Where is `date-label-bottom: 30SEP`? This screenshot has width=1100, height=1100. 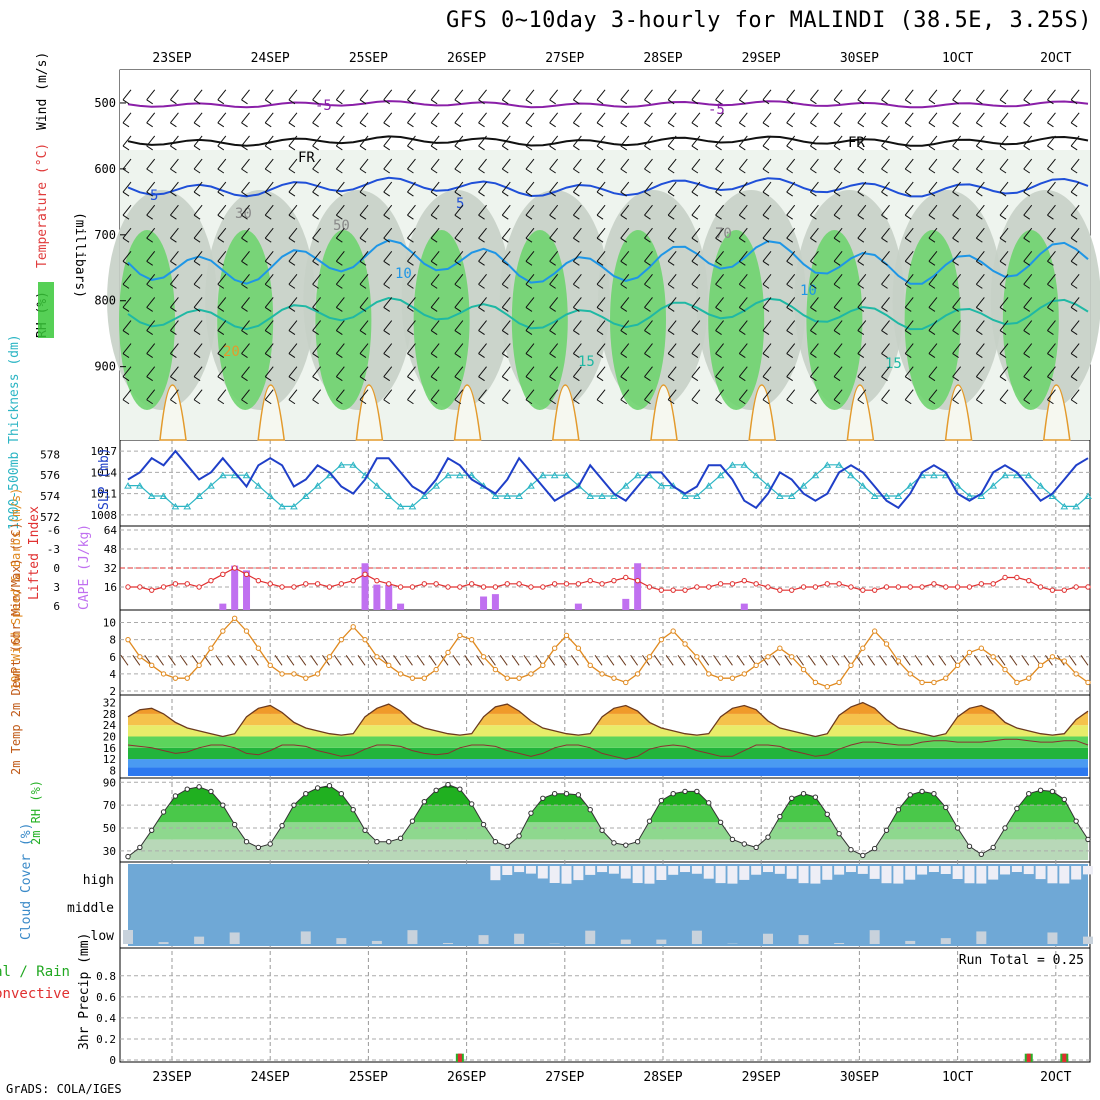 date-label-bottom: 30SEP is located at coordinates (859, 1077).